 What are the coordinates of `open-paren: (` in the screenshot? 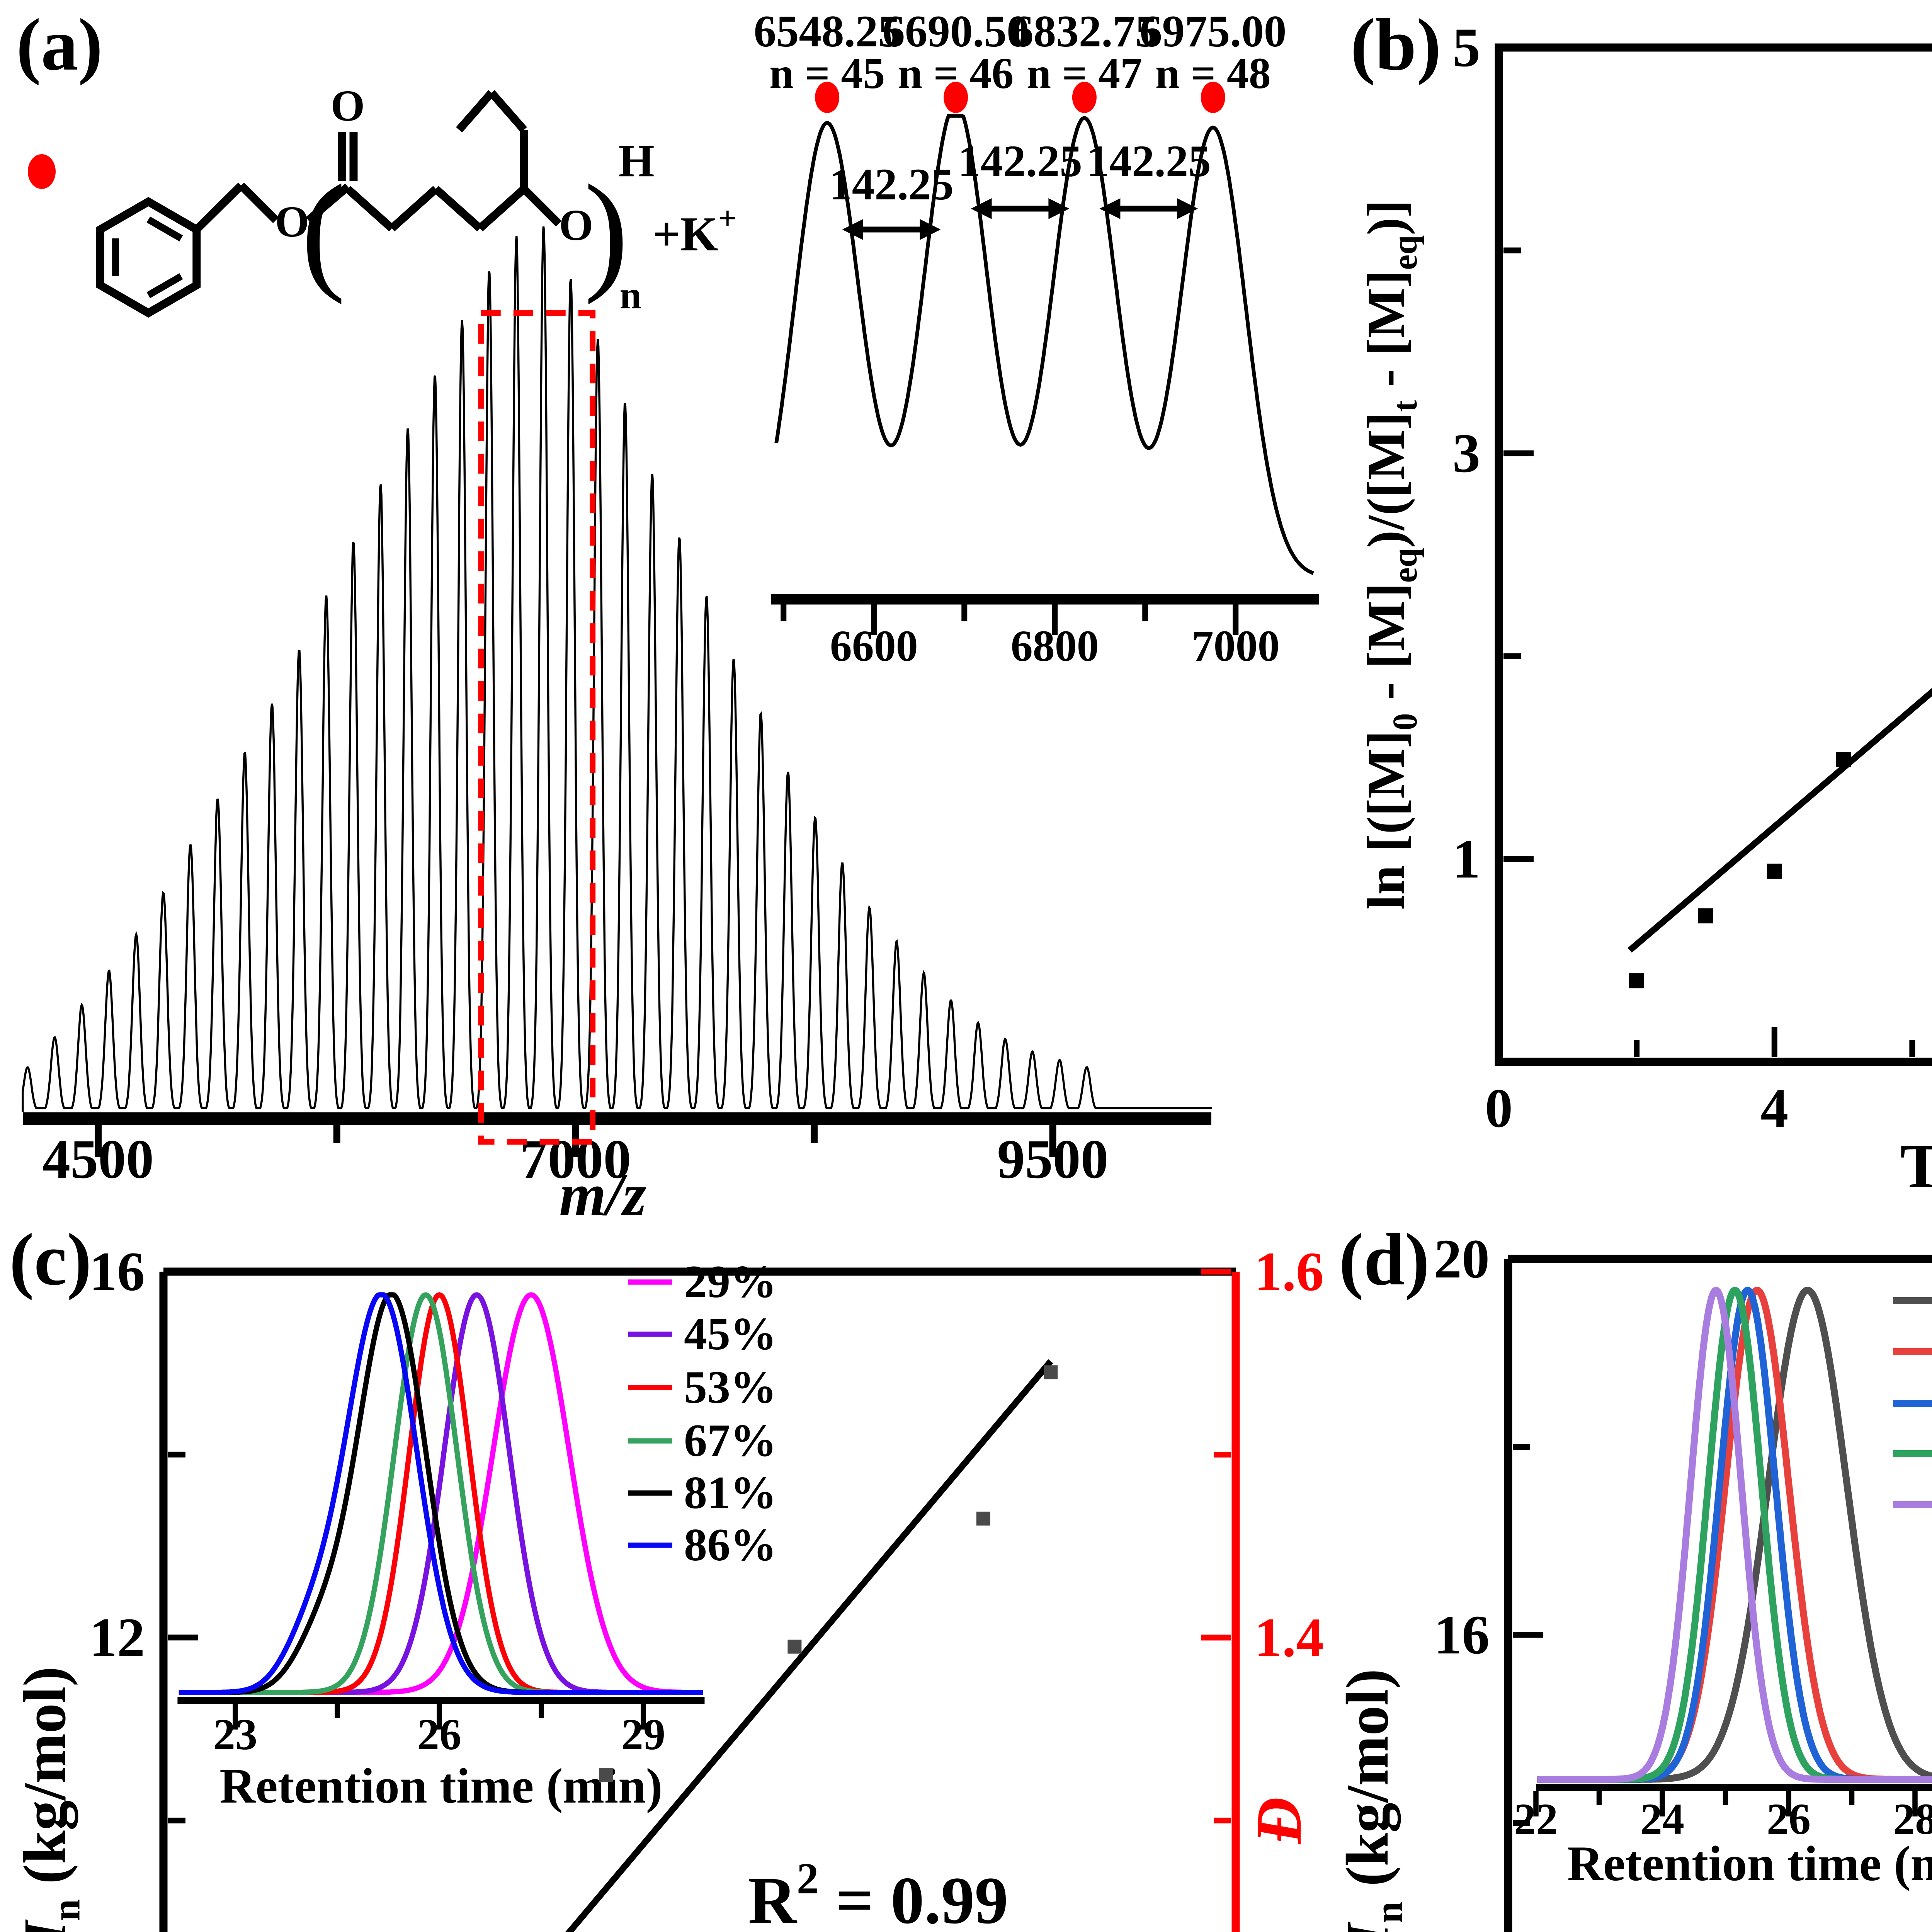 It's located at (323, 231).